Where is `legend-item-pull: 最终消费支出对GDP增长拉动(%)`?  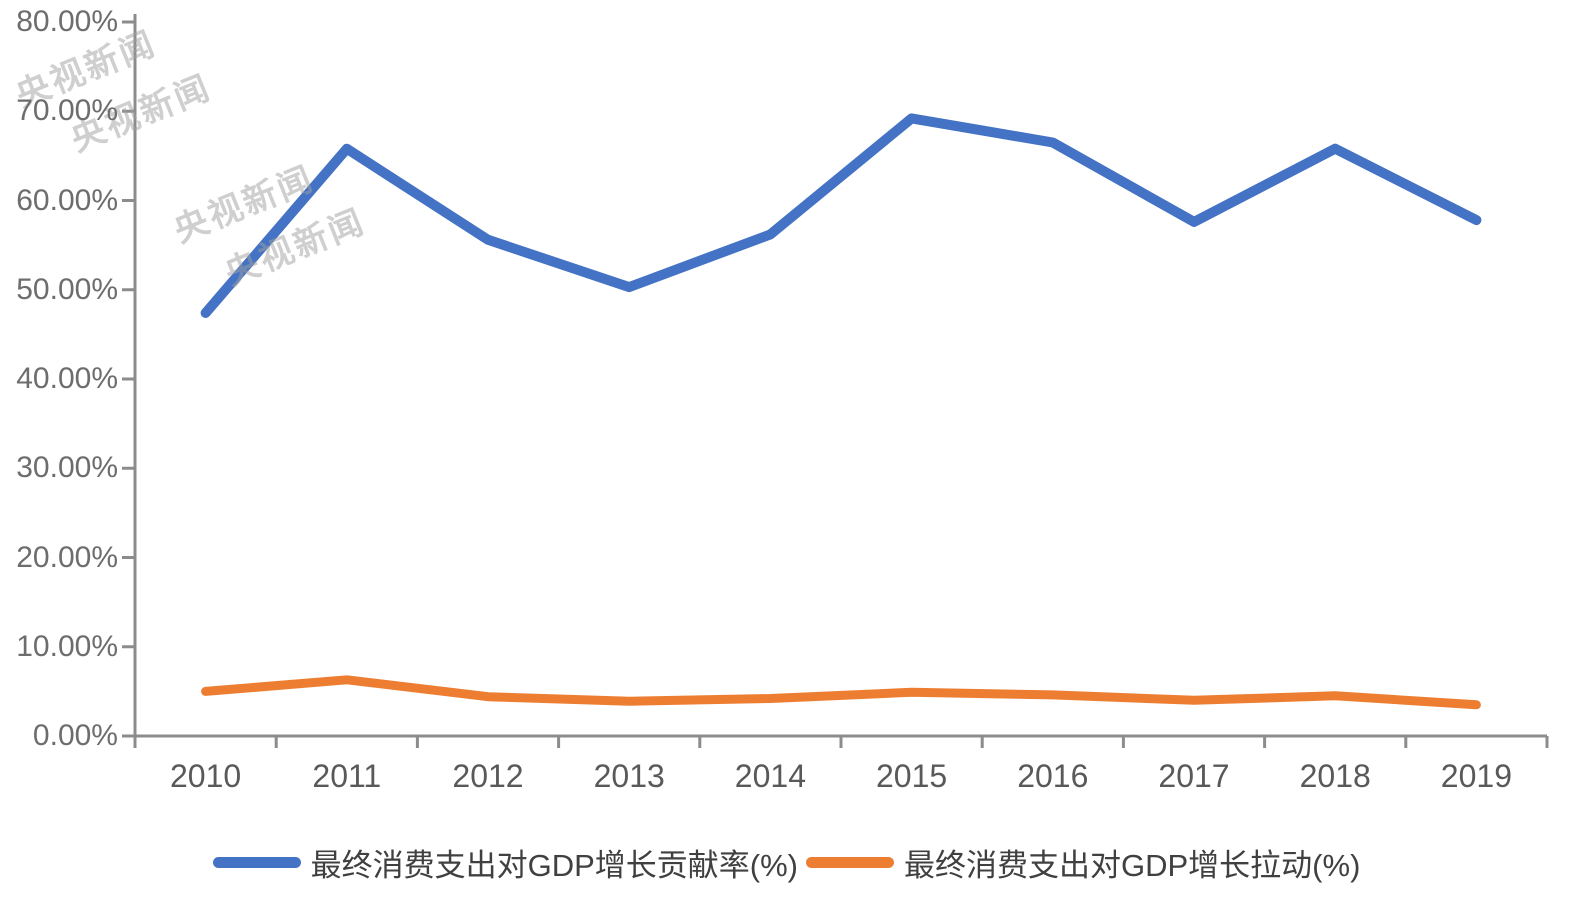
legend-item-pull: 最终消费支出对GDP增长拉动(%) is located at coordinates (1083, 862).